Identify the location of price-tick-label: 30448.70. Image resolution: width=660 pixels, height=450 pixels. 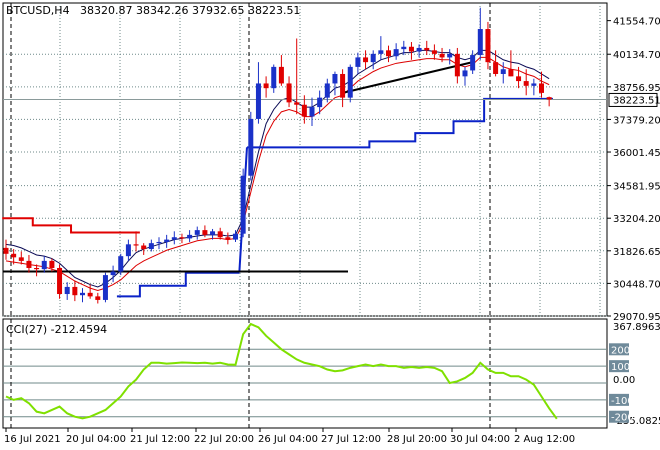
(636, 284).